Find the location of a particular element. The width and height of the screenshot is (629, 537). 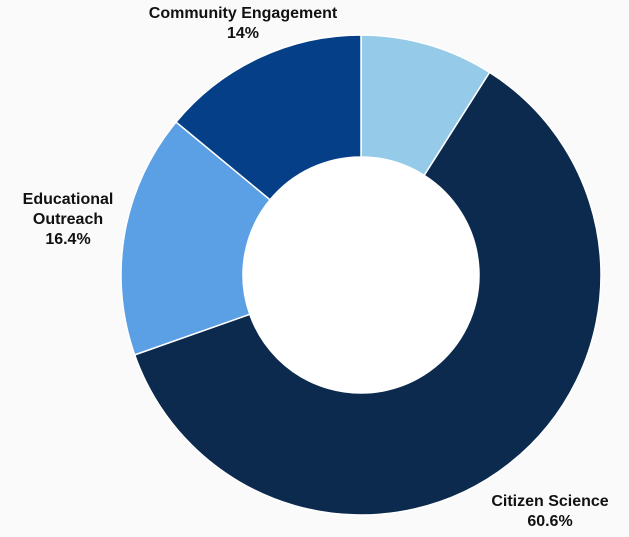

category-label: Educational Outreach is located at coordinates (68, 209).